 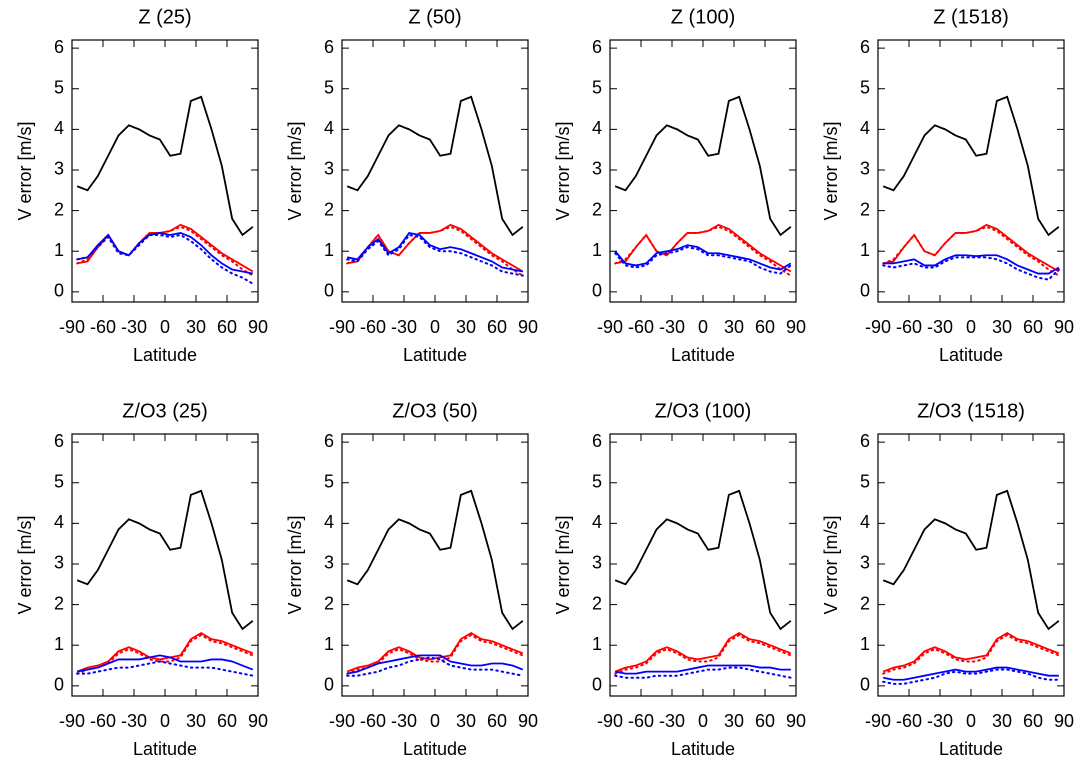 What do you see at coordinates (971, 411) in the screenshot?
I see `chart-title: Z/O3 (1518)` at bounding box center [971, 411].